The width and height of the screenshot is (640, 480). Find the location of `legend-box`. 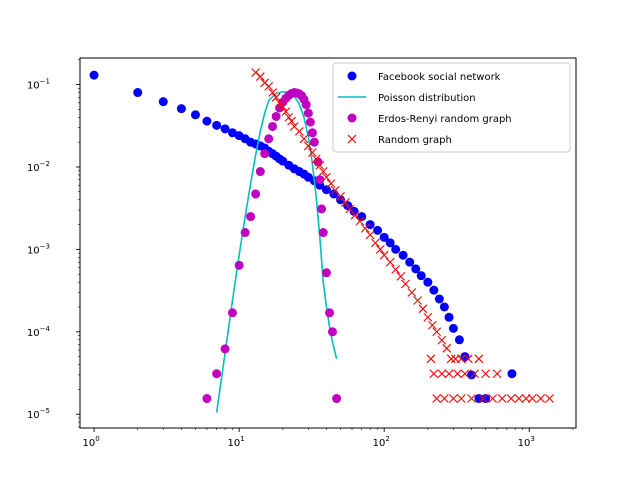

legend-box is located at coordinates (451, 107).